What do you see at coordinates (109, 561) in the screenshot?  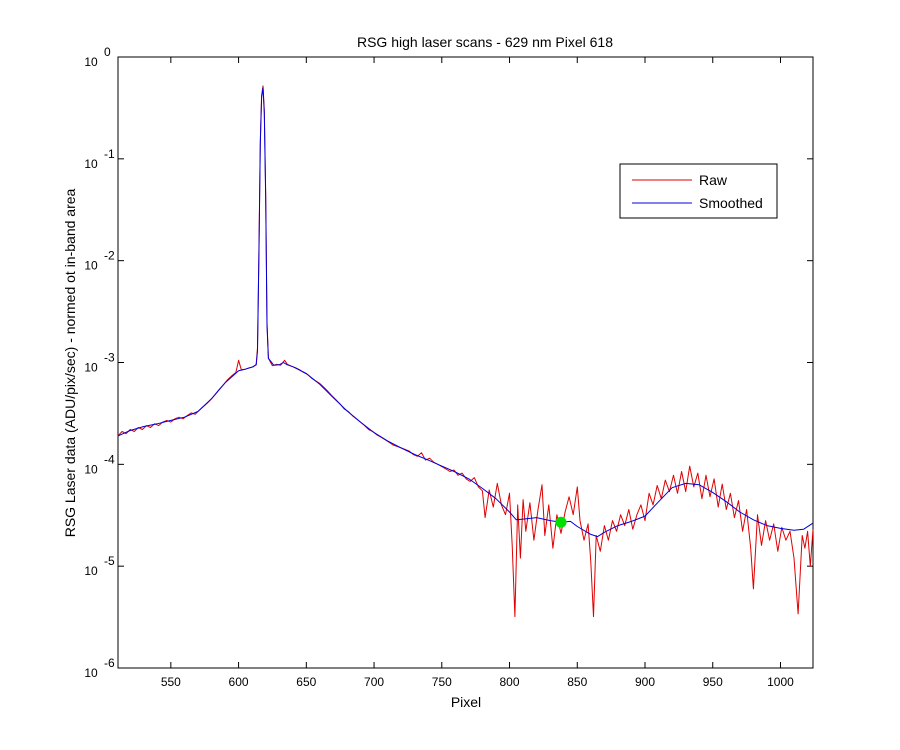 I see `y-tick-exponent: -5` at bounding box center [109, 561].